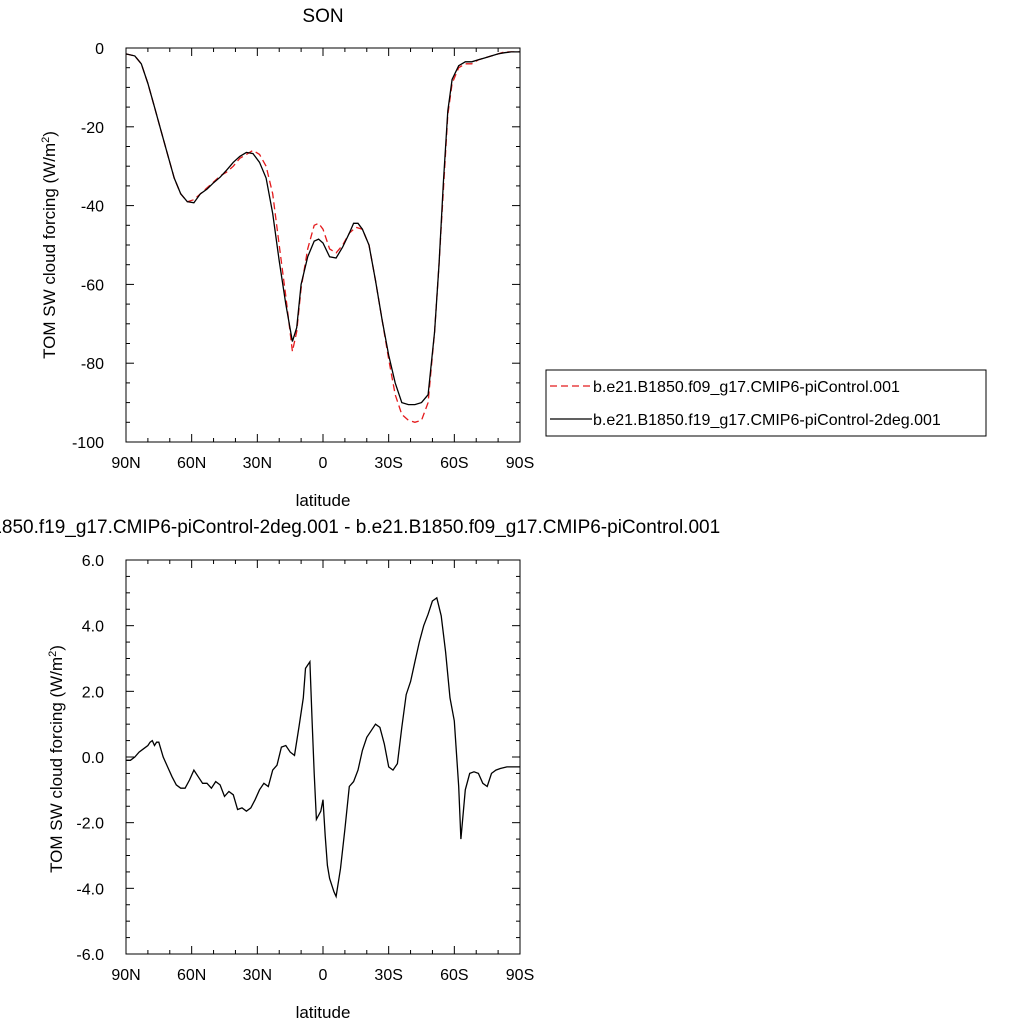 This screenshot has width=1024, height=1024. Describe the element at coordinates (746, 387) in the screenshot. I see `legend-label-ctrl: b.e21.B1850.f09_g17.CMIP6-piControl.001` at that location.